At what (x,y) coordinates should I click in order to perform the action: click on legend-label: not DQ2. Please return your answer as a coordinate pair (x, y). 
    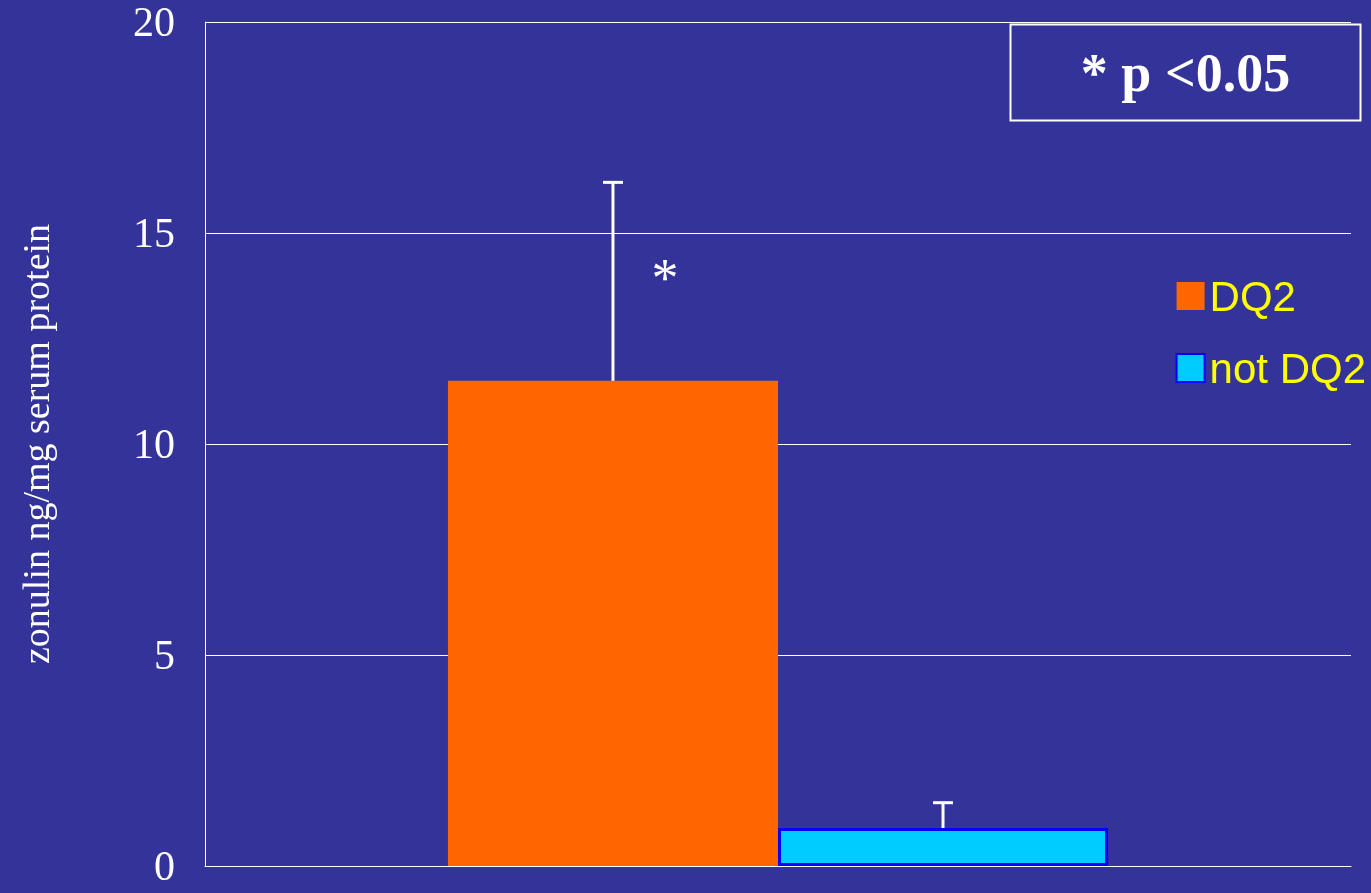
    Looking at the image, I should click on (1288, 368).